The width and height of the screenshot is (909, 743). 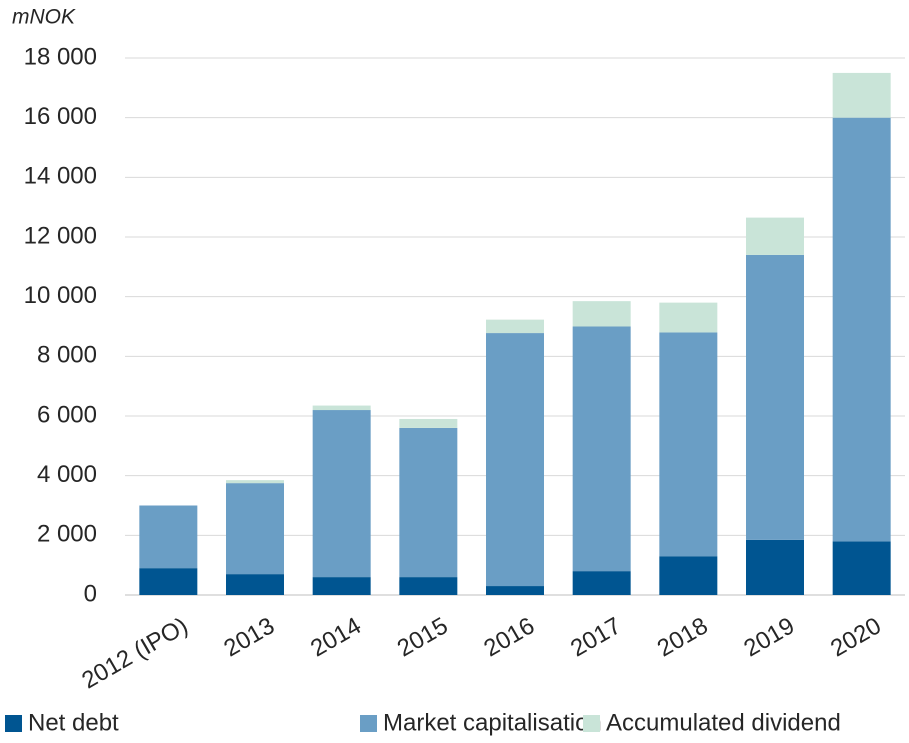 I want to click on x-tick-label: 2017, so click(x=596, y=637).